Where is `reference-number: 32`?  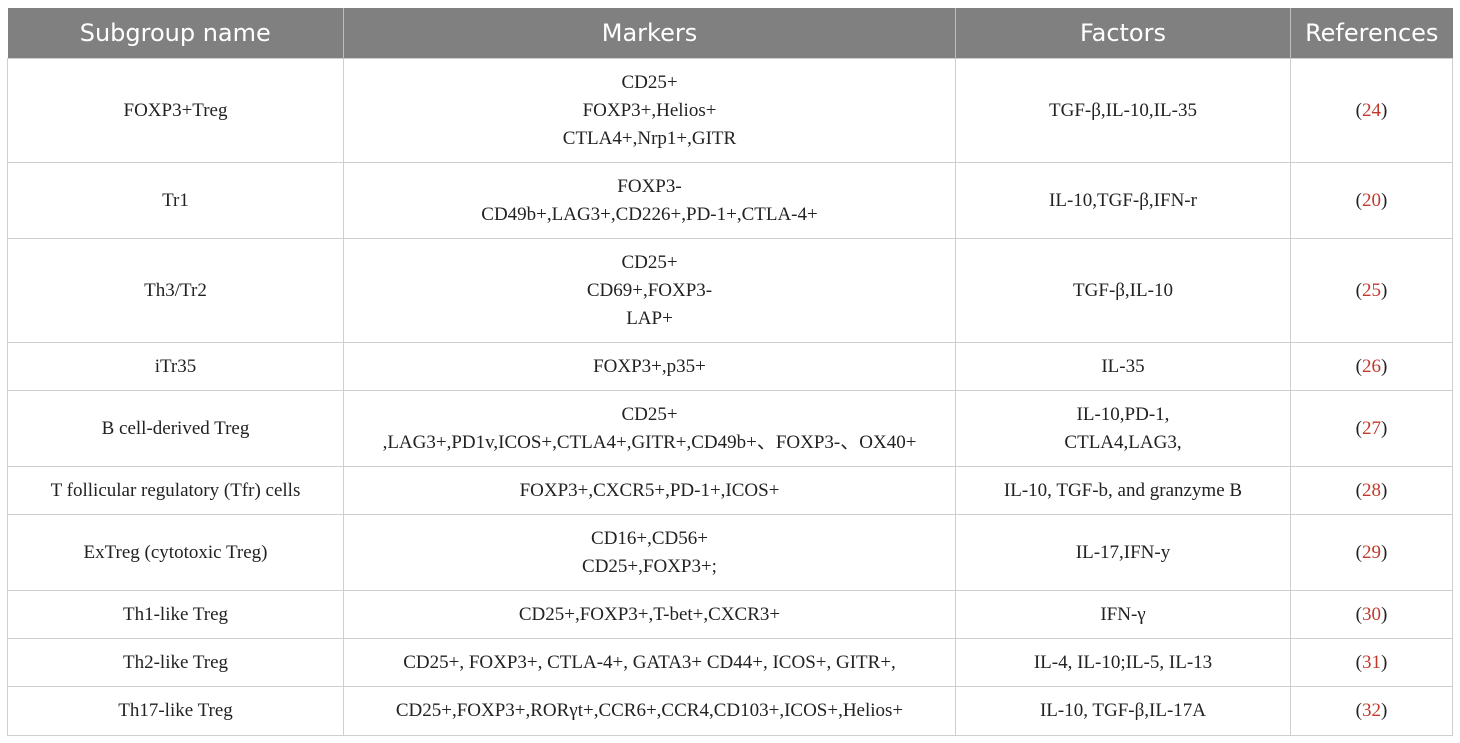
reference-number: 32 is located at coordinates (1371, 710).